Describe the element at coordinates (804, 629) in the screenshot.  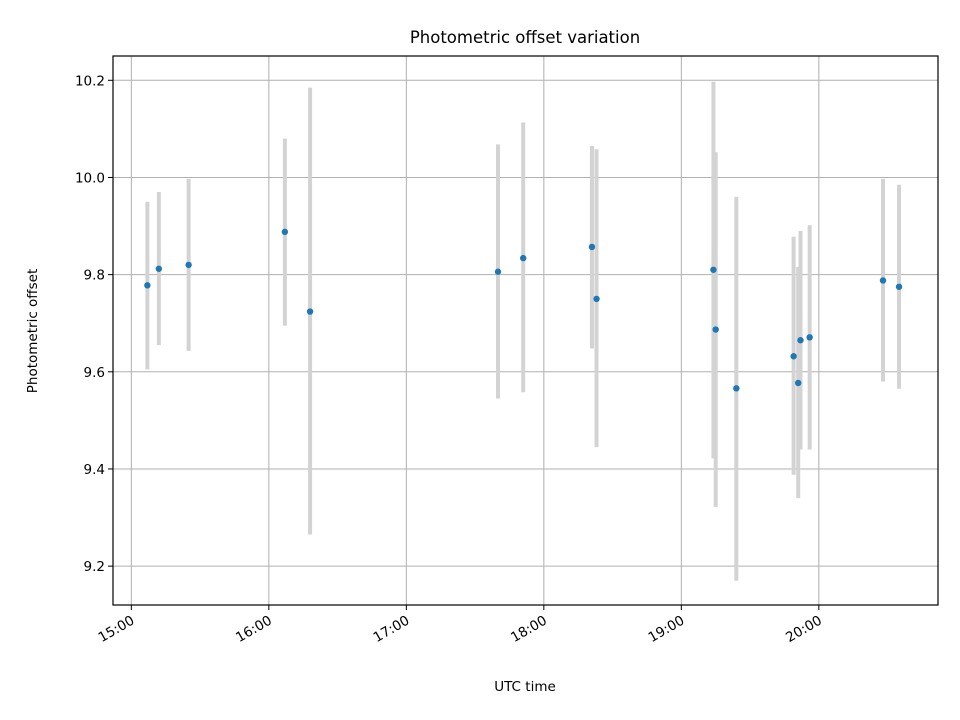
I see `x-tick-label: 20:00` at that location.